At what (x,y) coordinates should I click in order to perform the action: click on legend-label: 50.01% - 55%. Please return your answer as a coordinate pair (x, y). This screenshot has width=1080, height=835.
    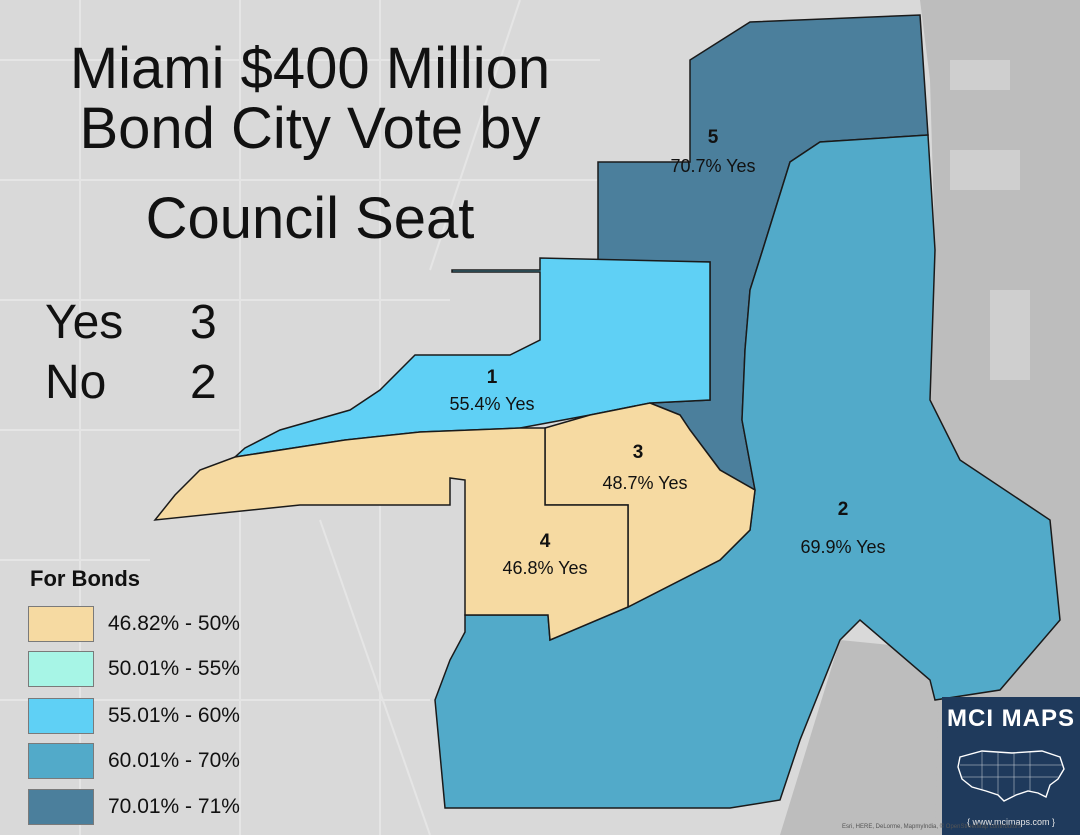
    Looking at the image, I should click on (174, 668).